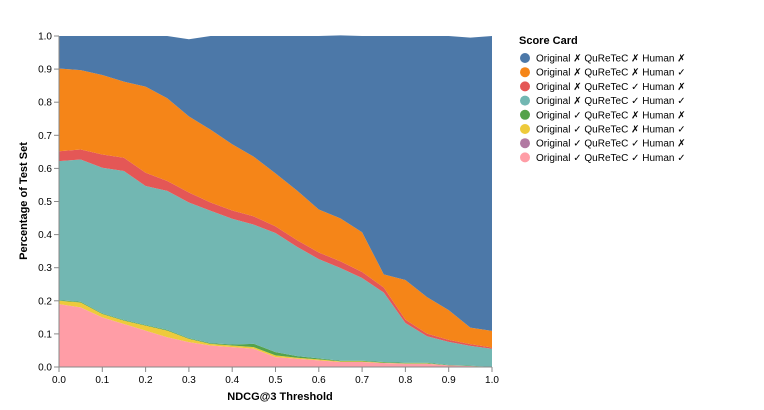 This screenshot has width=764, height=410. Describe the element at coordinates (189, 380) in the screenshot. I see `x-tick-label: 0.3` at that location.